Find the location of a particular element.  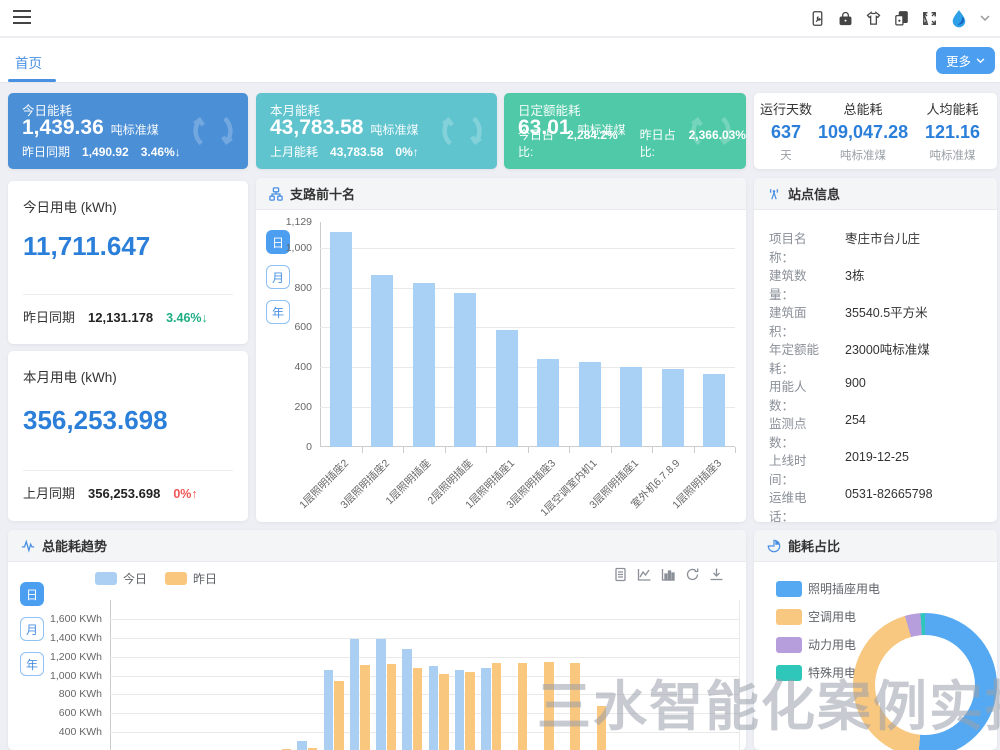

site-info-value: 23000吨标准煤 is located at coordinates (887, 350).